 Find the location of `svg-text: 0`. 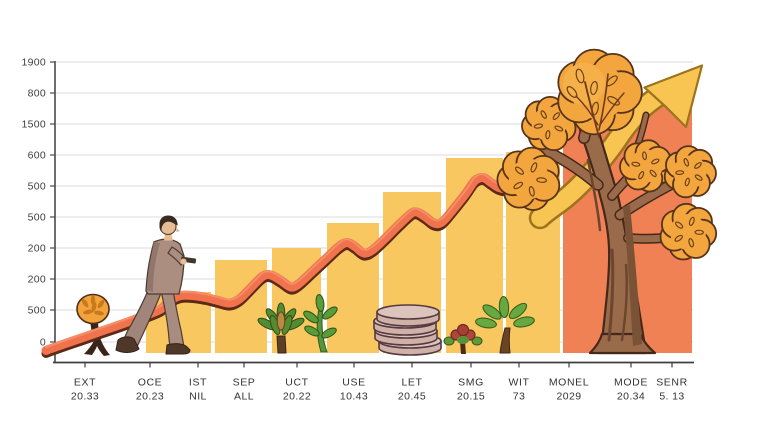

svg-text: 0 is located at coordinates (43, 343).